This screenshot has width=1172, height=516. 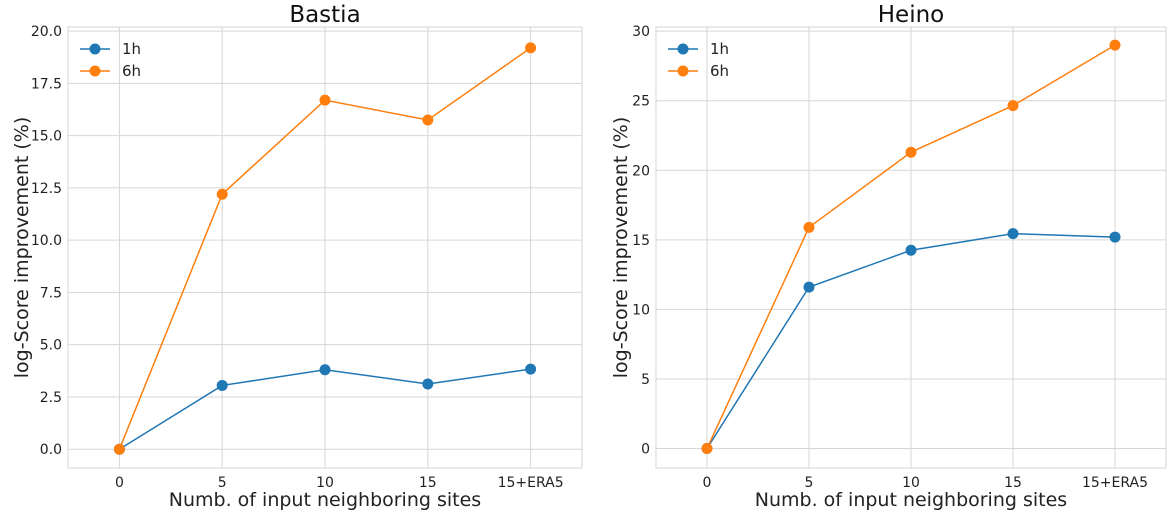 What do you see at coordinates (645, 450) in the screenshot?
I see `y-tick-label: 0` at bounding box center [645, 450].